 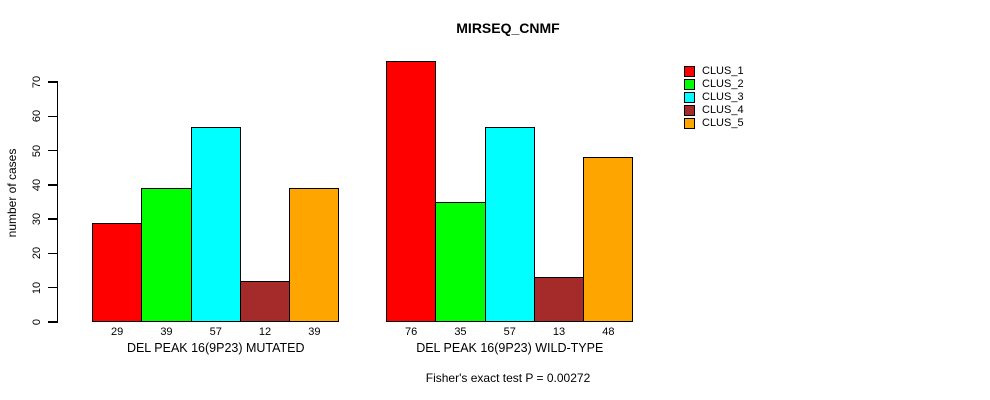 I want to click on bar-value-label: 29, so click(x=117, y=332).